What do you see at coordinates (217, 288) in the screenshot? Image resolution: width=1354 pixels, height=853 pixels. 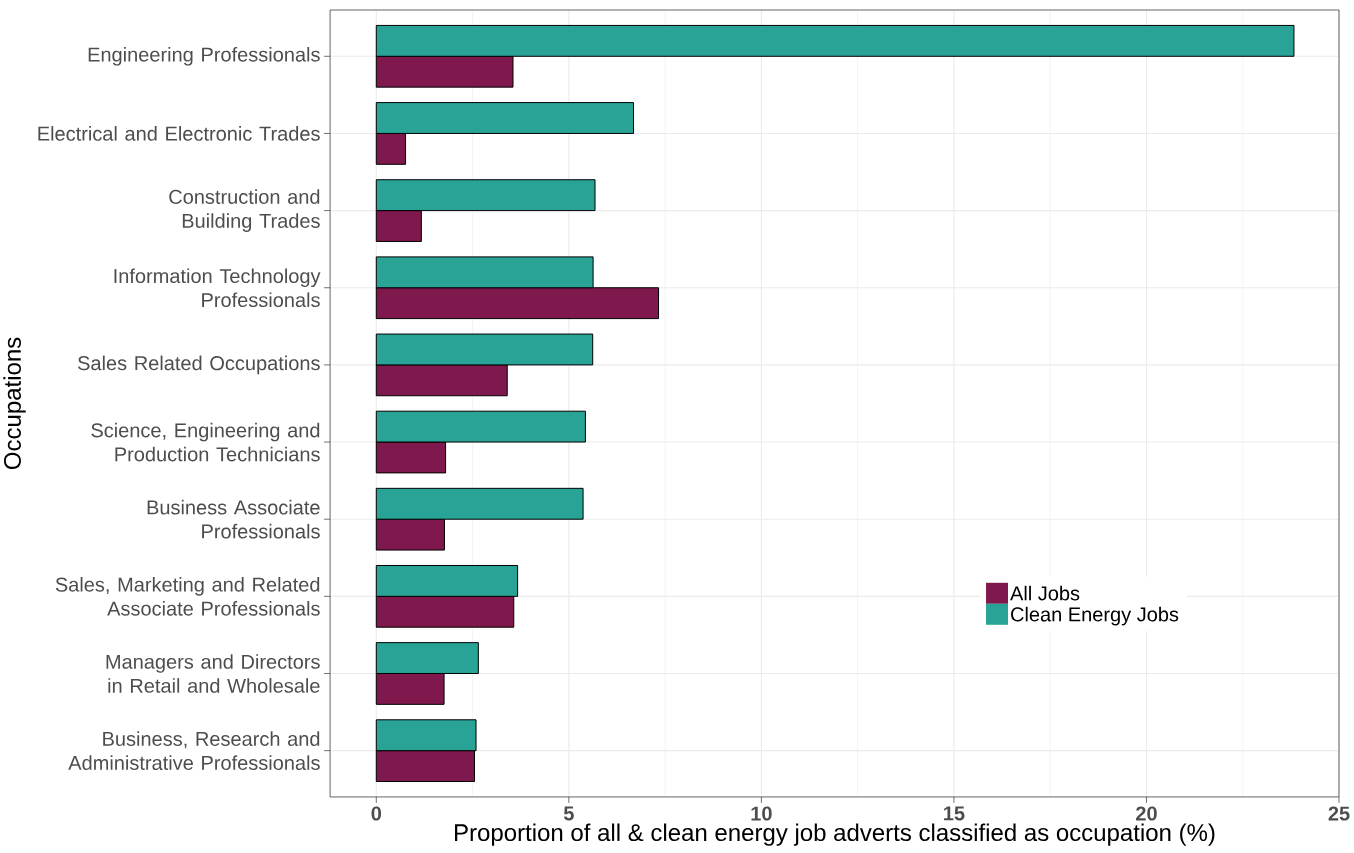 I see `y-tick-label: Information Technology Professionals` at bounding box center [217, 288].